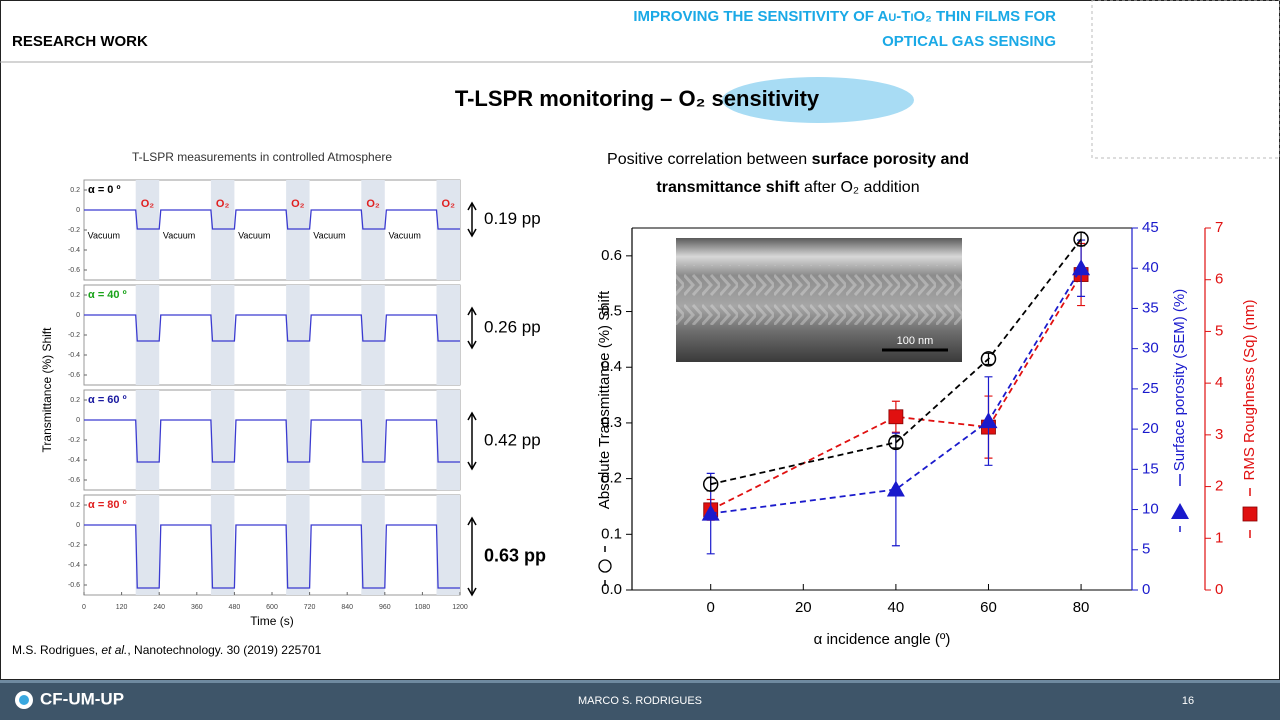  Describe the element at coordinates (604, 399) in the screenshot. I see `y-axis-label: Absolute Transmittance (%) Shift` at that location.